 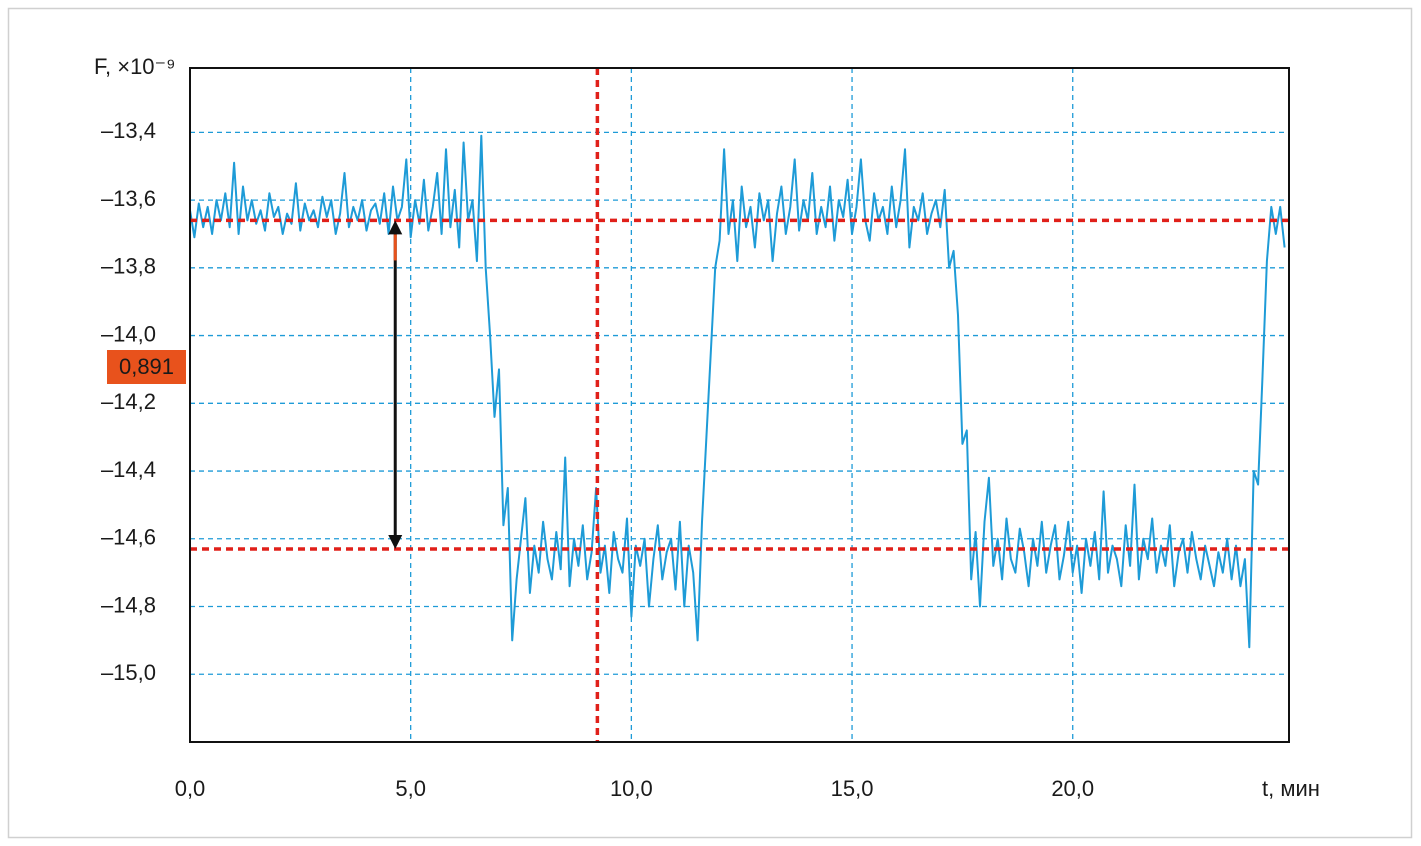 What do you see at coordinates (1291, 788) in the screenshot?
I see `x-axis-label: t, мин` at bounding box center [1291, 788].